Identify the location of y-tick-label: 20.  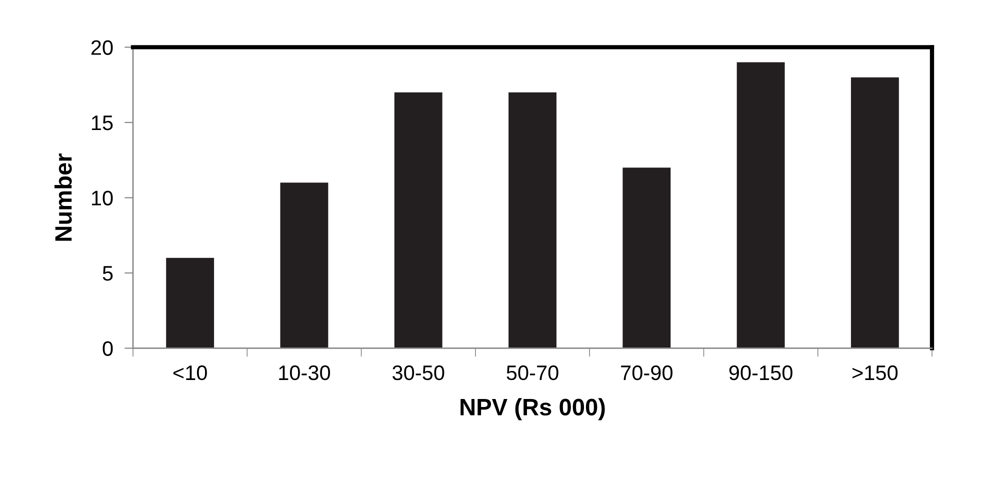
(102, 47).